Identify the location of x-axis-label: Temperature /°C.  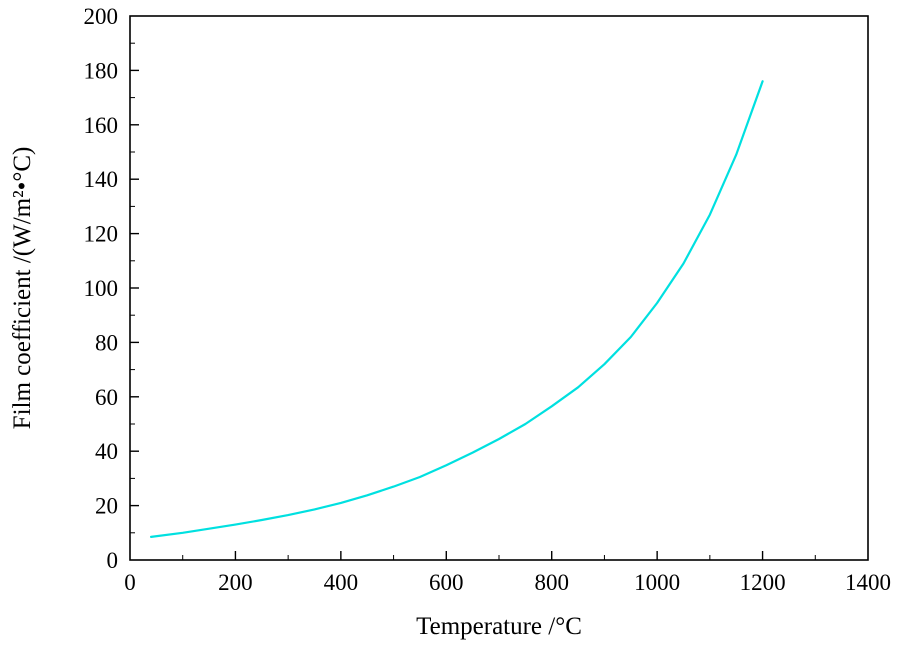
(499, 626).